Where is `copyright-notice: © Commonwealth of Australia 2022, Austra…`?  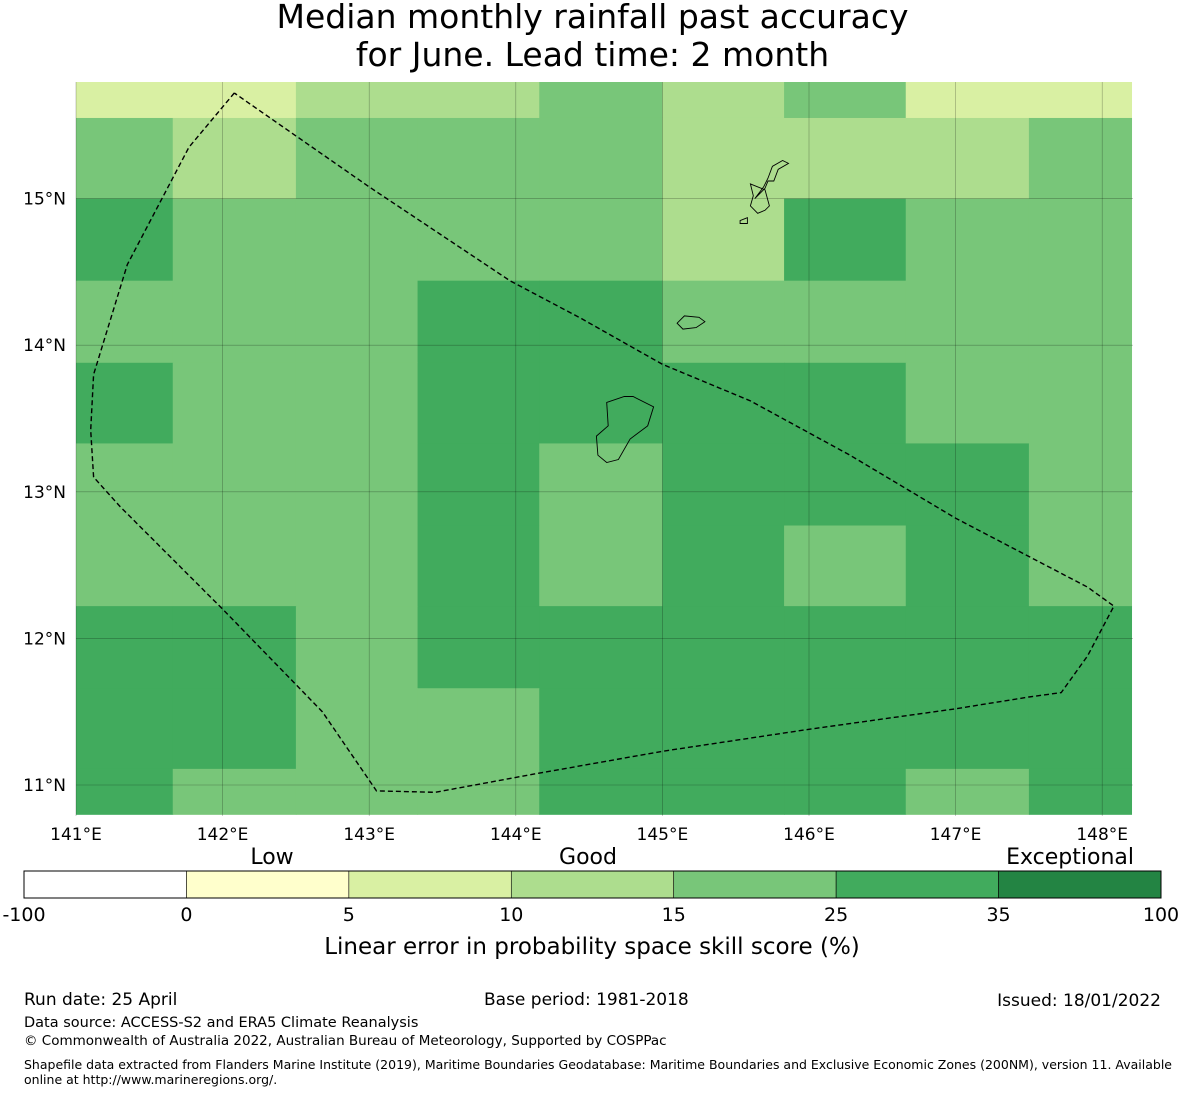 copyright-notice: © Commonwealth of Australia 2022, Austra… is located at coordinates (345, 1041).